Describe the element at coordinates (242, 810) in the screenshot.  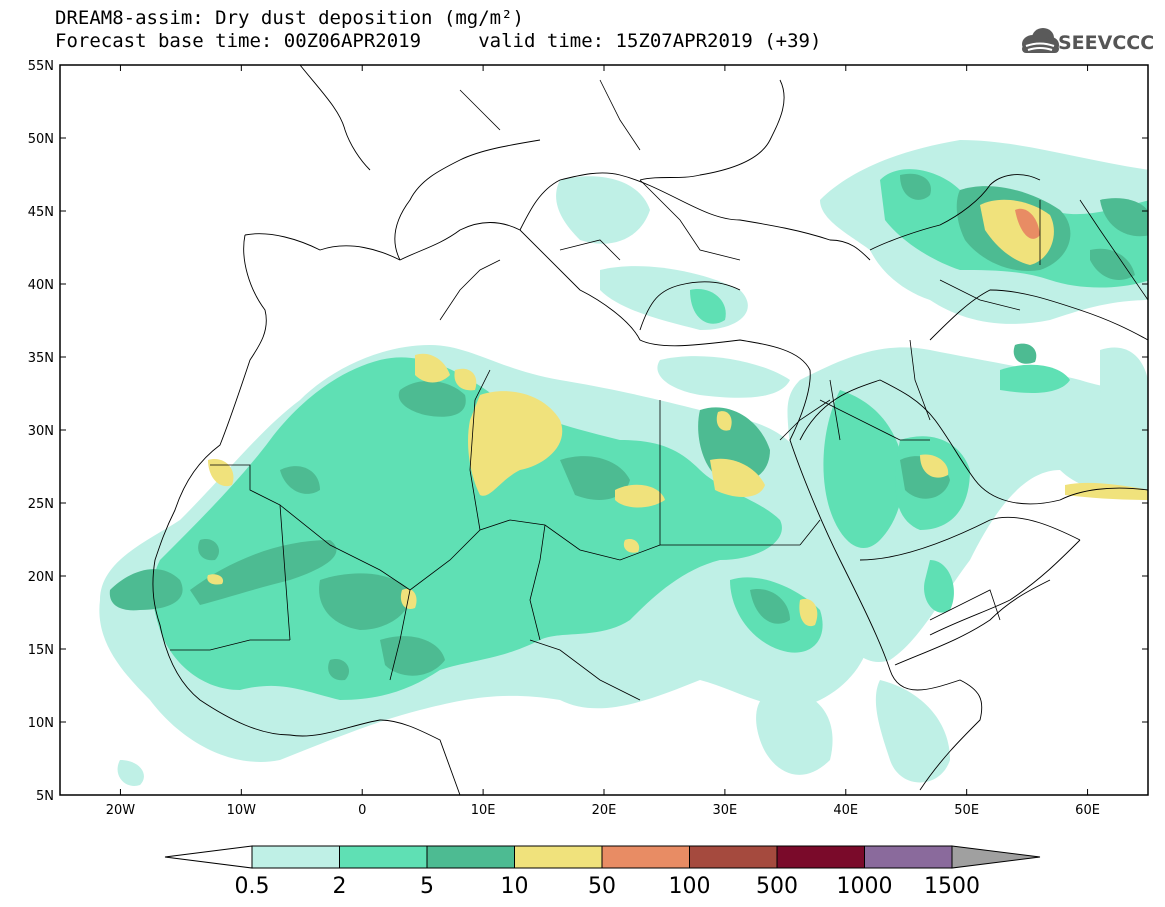
I see `lon-label: 10W` at that location.